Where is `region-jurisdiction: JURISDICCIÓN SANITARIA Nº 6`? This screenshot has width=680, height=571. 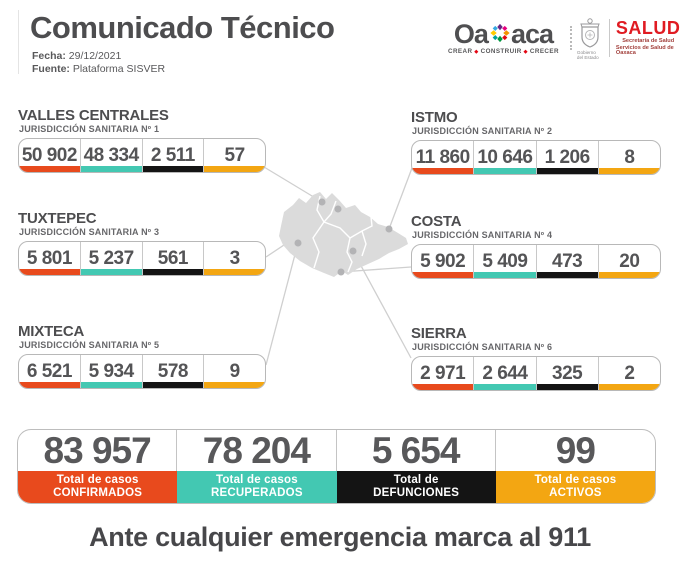
region-jurisdiction: JURISDICCIÓN SANITARIA Nº 6 is located at coordinates (482, 347).